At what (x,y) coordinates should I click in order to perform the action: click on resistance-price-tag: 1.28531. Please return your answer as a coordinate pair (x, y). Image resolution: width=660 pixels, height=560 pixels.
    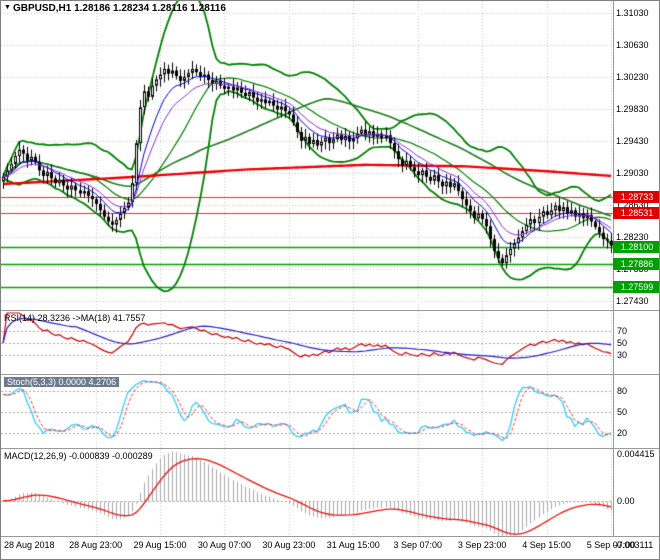
    Looking at the image, I should click on (636, 212).